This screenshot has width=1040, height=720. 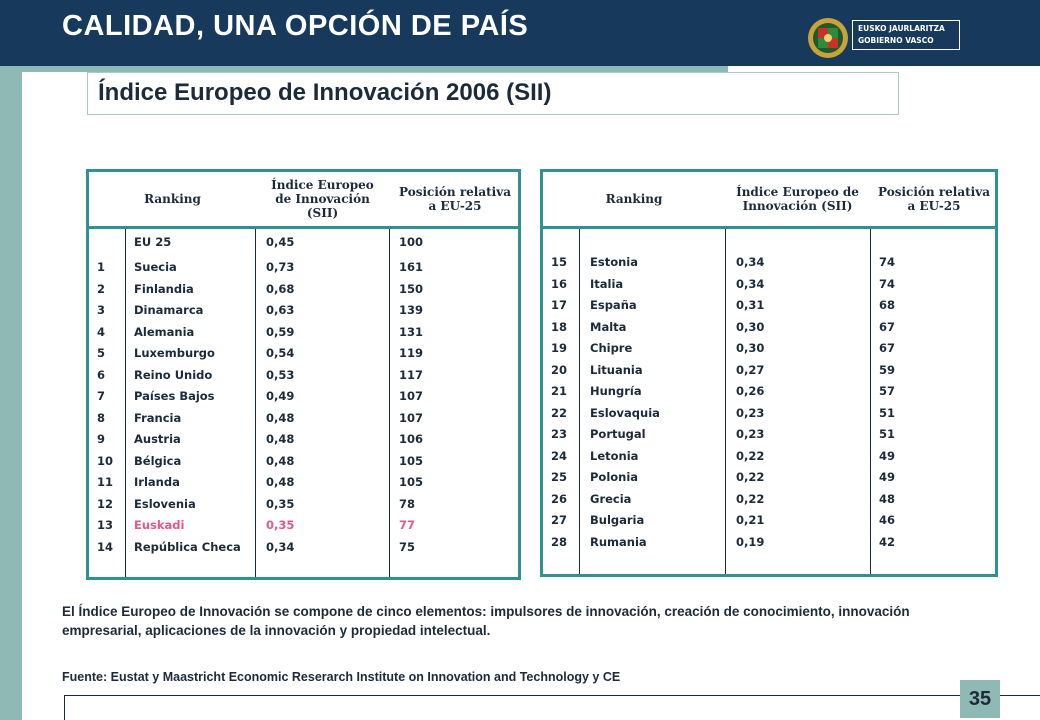 What do you see at coordinates (411, 242) in the screenshot?
I see `eu25-position: 100` at bounding box center [411, 242].